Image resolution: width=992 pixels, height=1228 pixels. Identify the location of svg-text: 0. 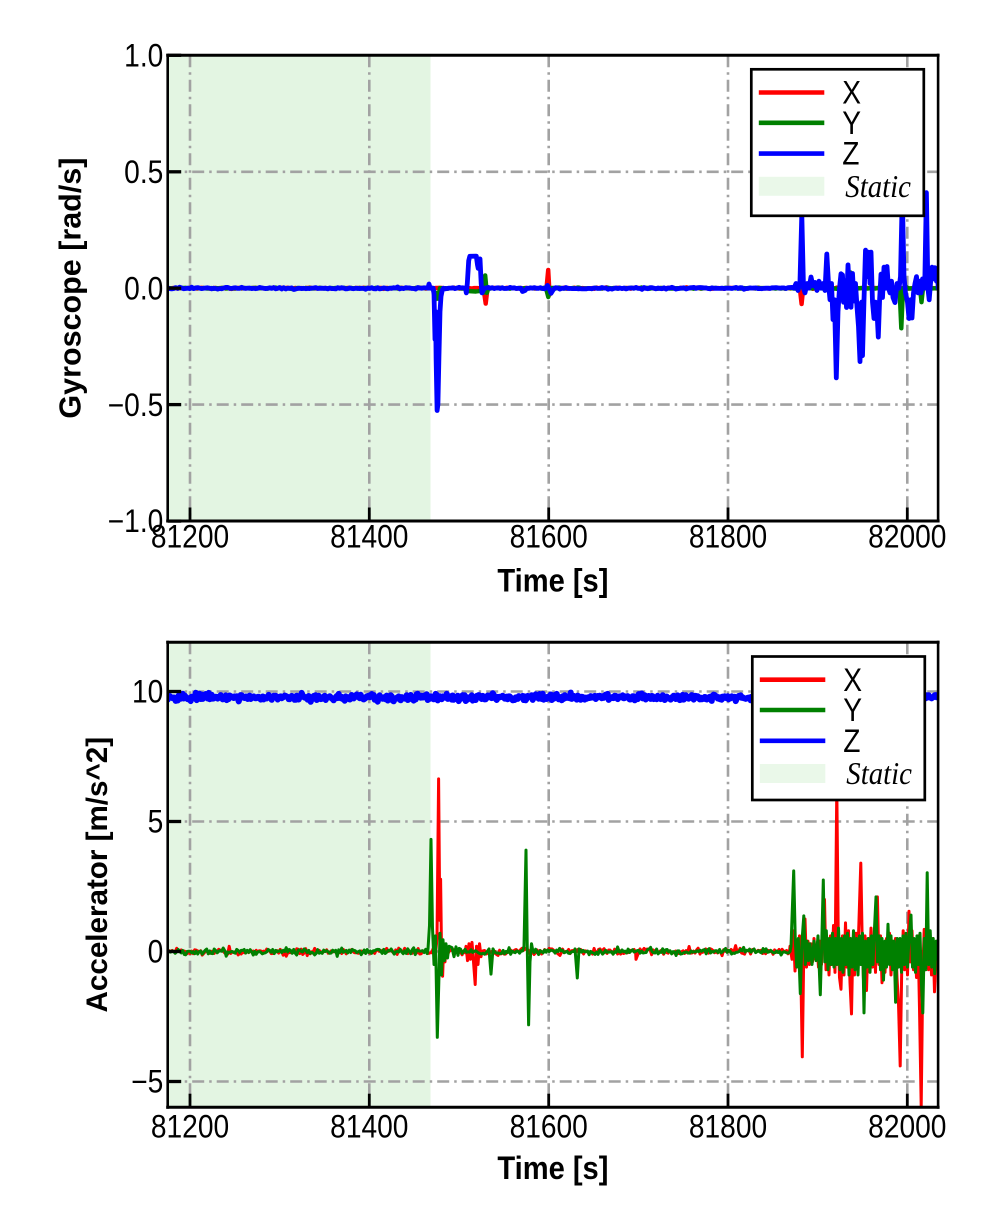
(156, 952).